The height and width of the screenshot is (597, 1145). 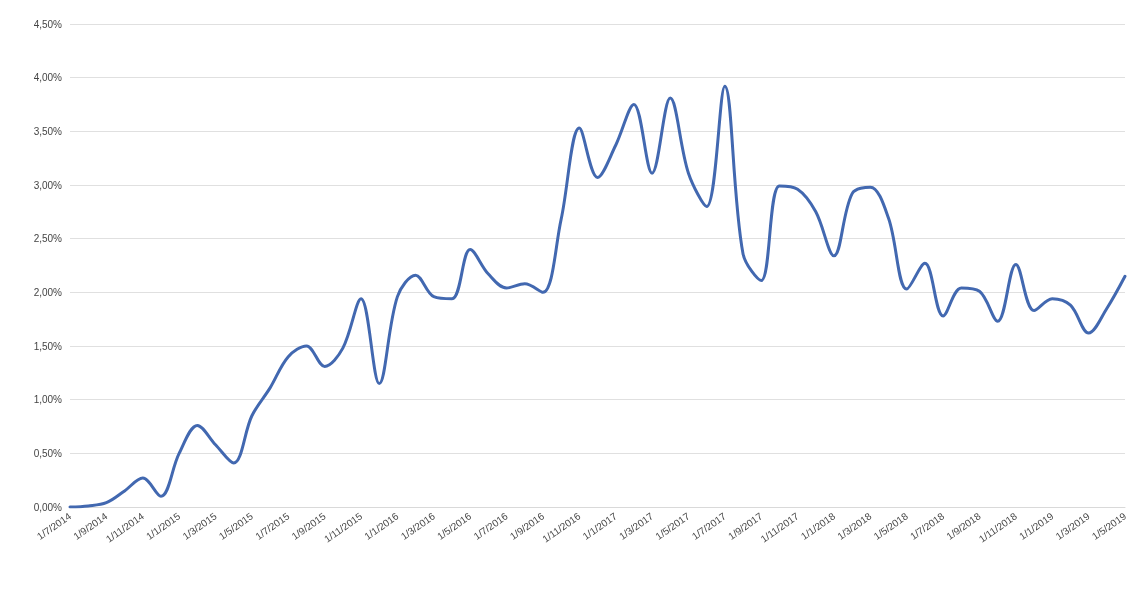 What do you see at coordinates (48, 346) in the screenshot?
I see `y-tick-label: 1,50%` at bounding box center [48, 346].